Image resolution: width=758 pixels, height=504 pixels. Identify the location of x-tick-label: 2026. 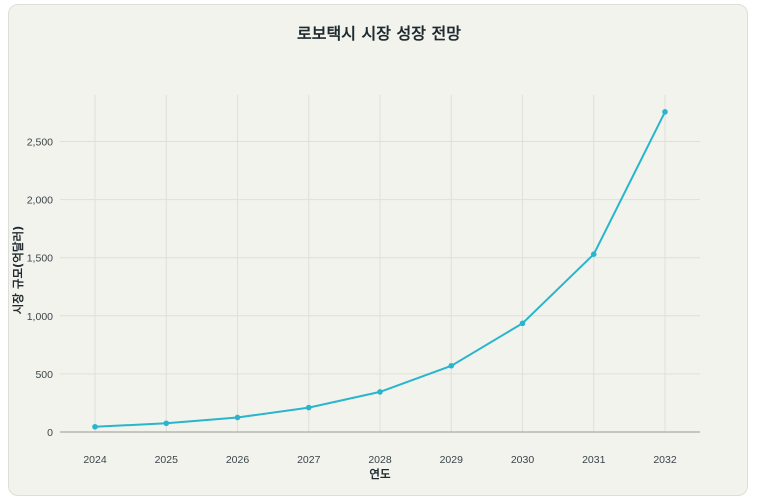
(238, 460).